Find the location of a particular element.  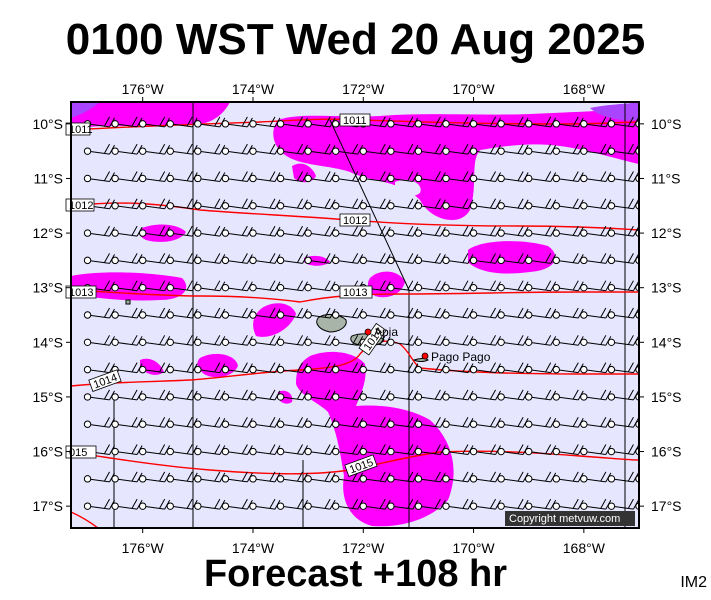

x-label-bottom: 170°W is located at coordinates (473, 548).